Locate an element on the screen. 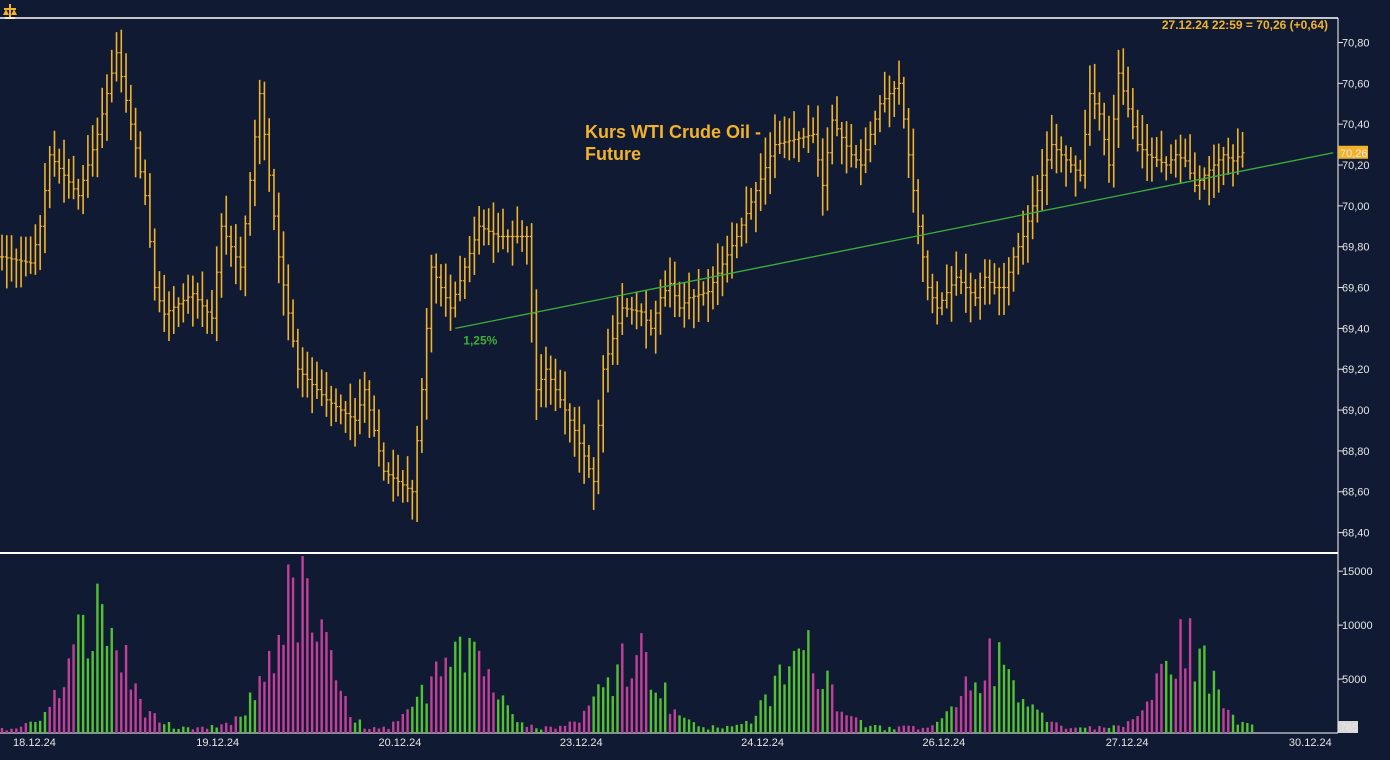  trend-line is located at coordinates (894, 241).